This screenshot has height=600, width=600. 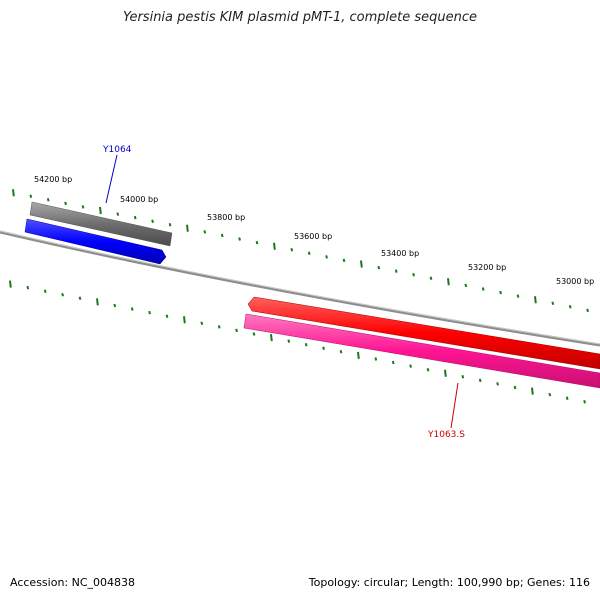 I want to click on tick-label: 53800 bp, so click(x=226, y=217).